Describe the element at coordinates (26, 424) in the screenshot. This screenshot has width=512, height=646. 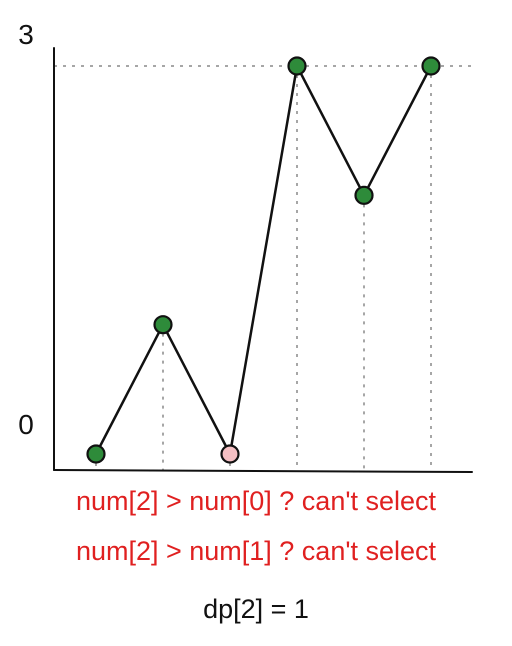
I see `y-tick-label-min: 0` at that location.